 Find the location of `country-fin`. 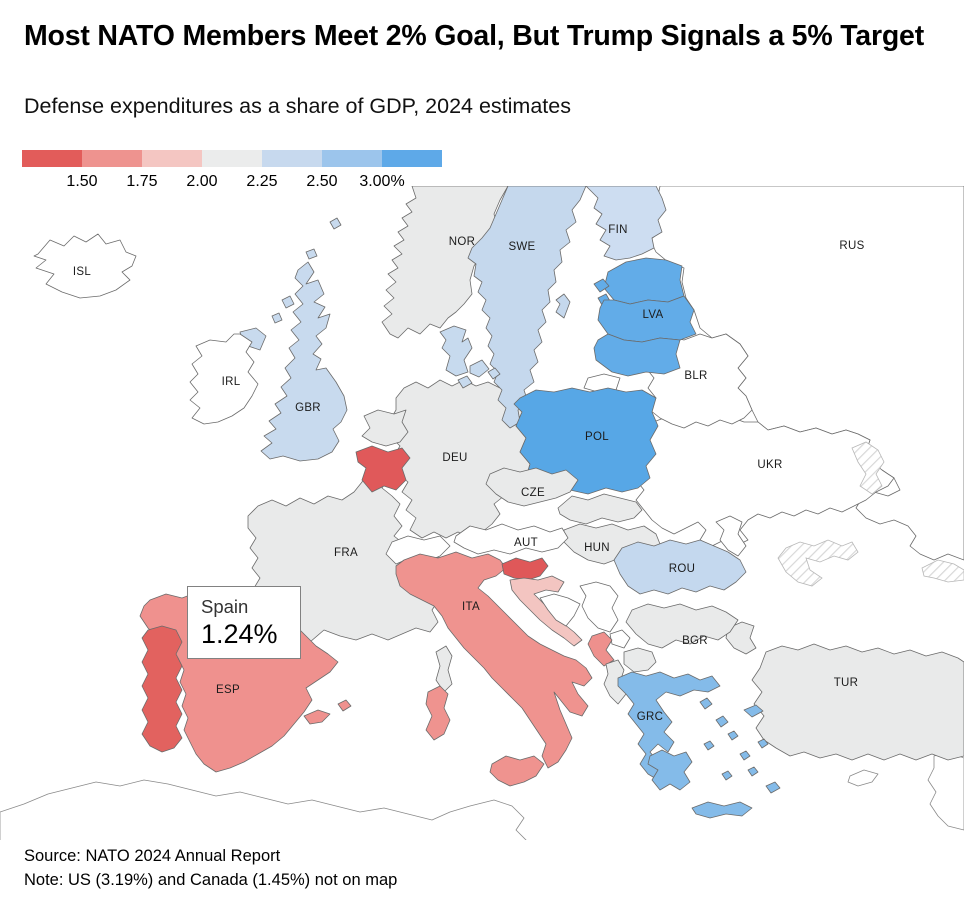

country-fin is located at coordinates (626, 223).